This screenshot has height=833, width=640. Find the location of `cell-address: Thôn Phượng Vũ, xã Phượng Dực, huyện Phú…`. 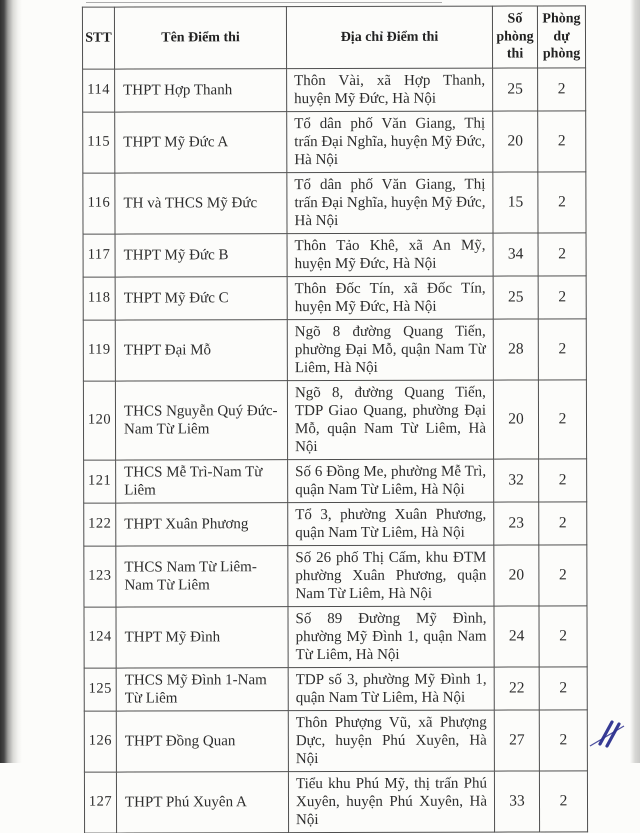

cell-address: Thôn Phượng Vũ, xã Phượng Dực, huyện Phú… is located at coordinates (391, 740).